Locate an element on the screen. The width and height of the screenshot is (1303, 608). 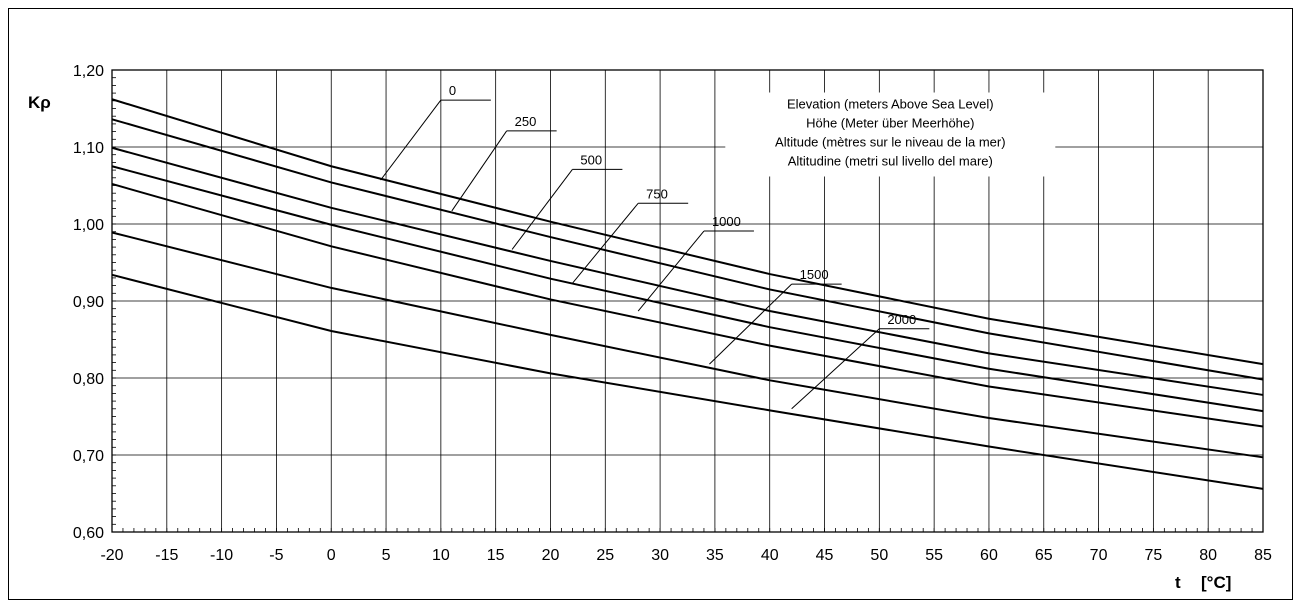
x-tick-label: 20 is located at coordinates (551, 555).